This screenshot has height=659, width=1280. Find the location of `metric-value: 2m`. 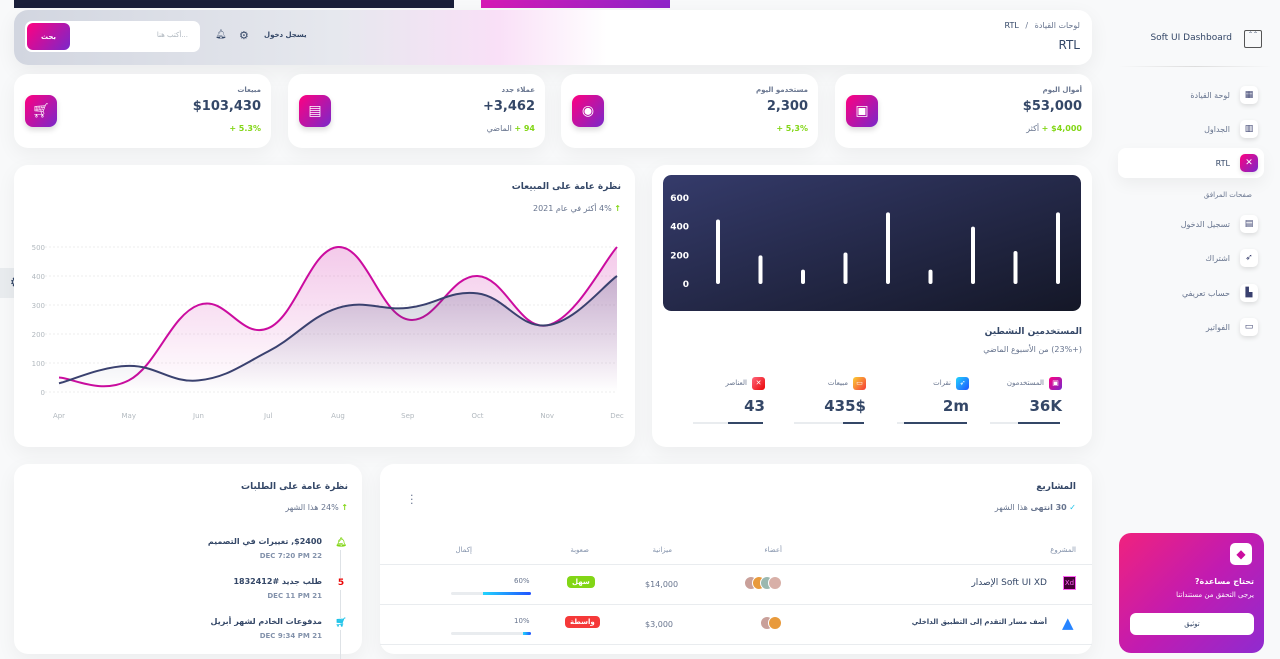

metric-value: 2m is located at coordinates (955, 406).